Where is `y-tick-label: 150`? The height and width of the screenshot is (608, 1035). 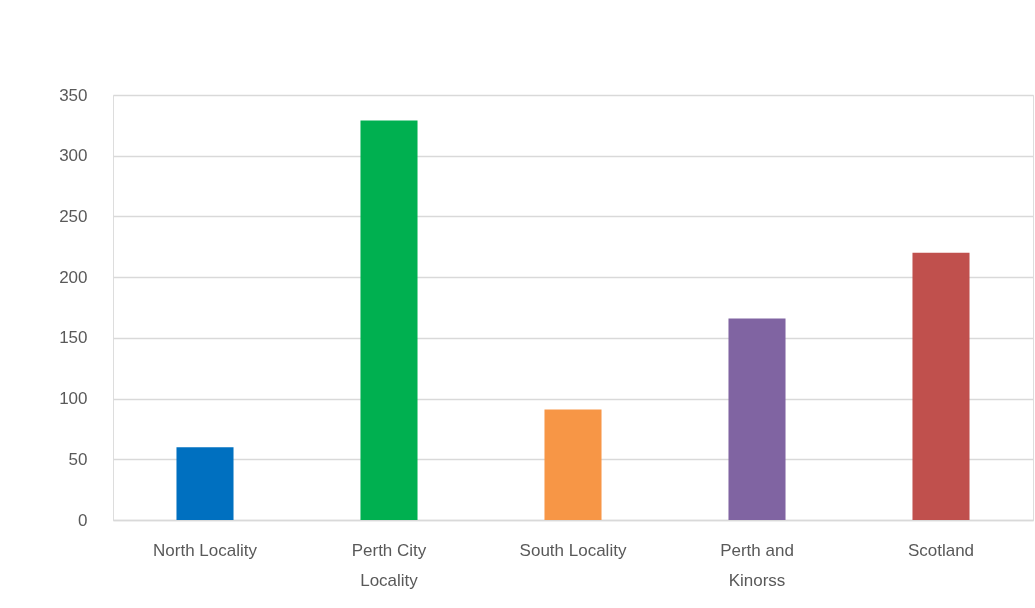 y-tick-label: 150 is located at coordinates (73, 338).